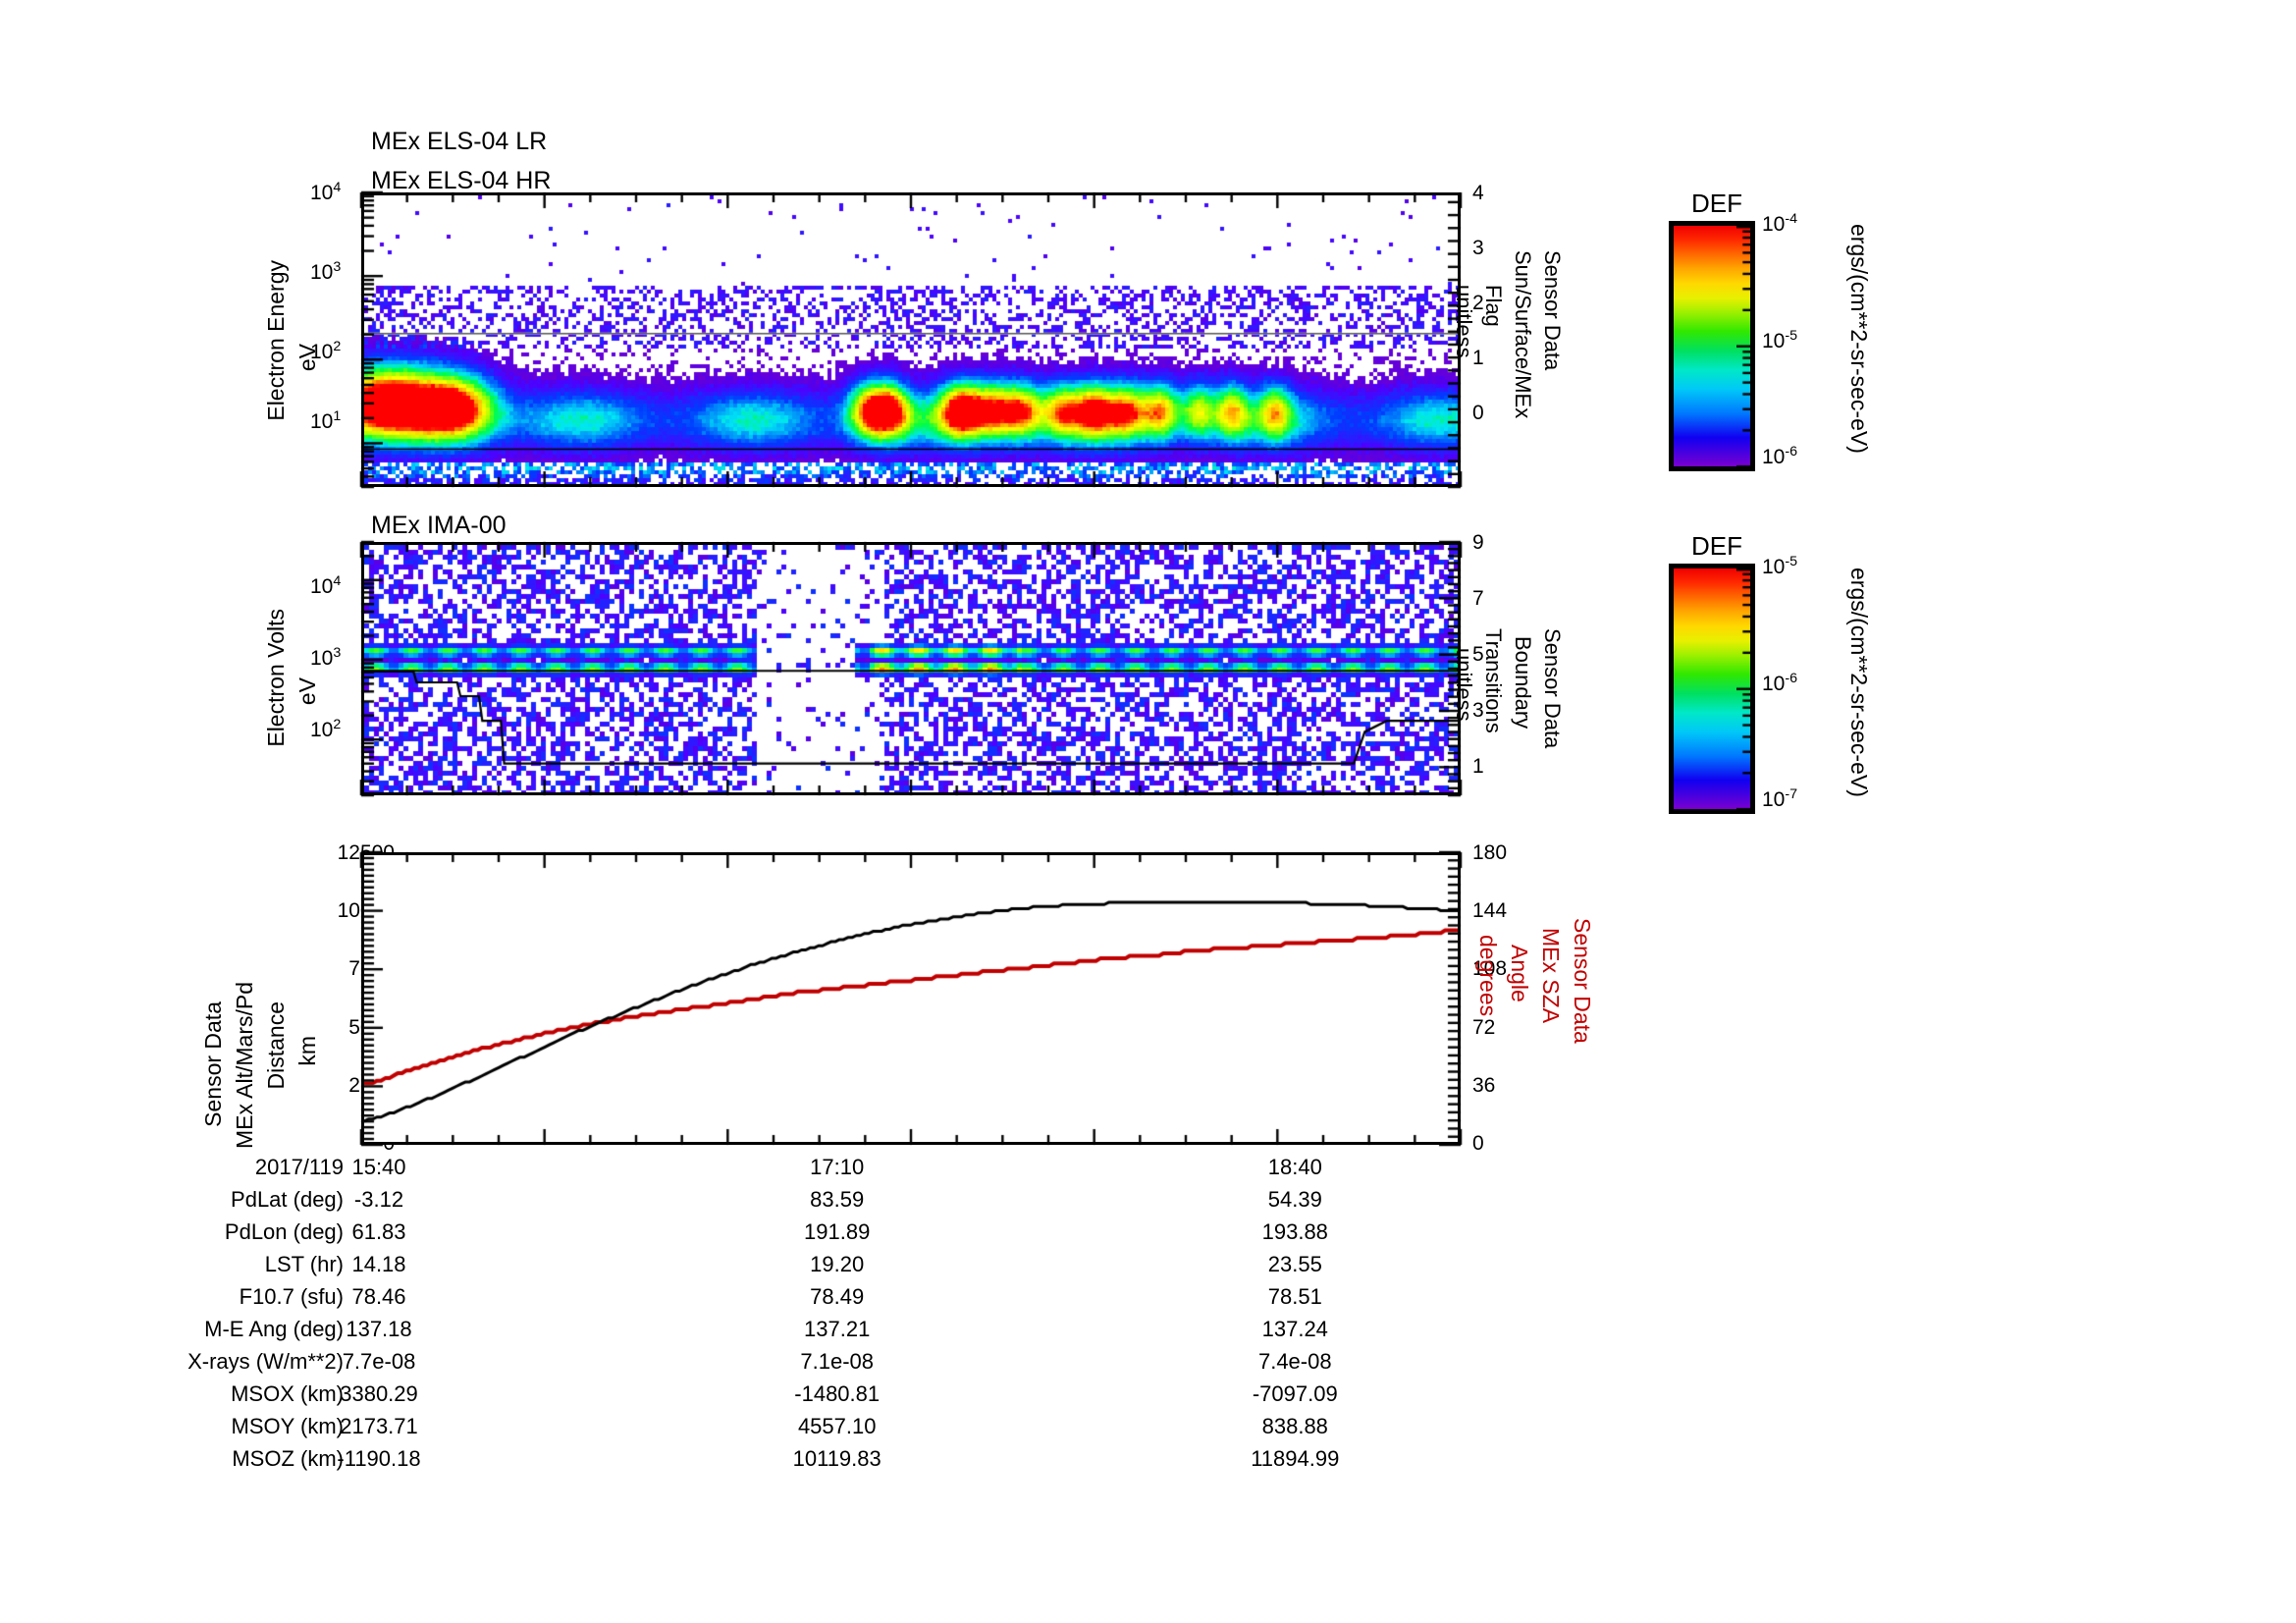  Describe the element at coordinates (326, 271) in the screenshot. I see `panel1-ytick-3: 10³` at that location.